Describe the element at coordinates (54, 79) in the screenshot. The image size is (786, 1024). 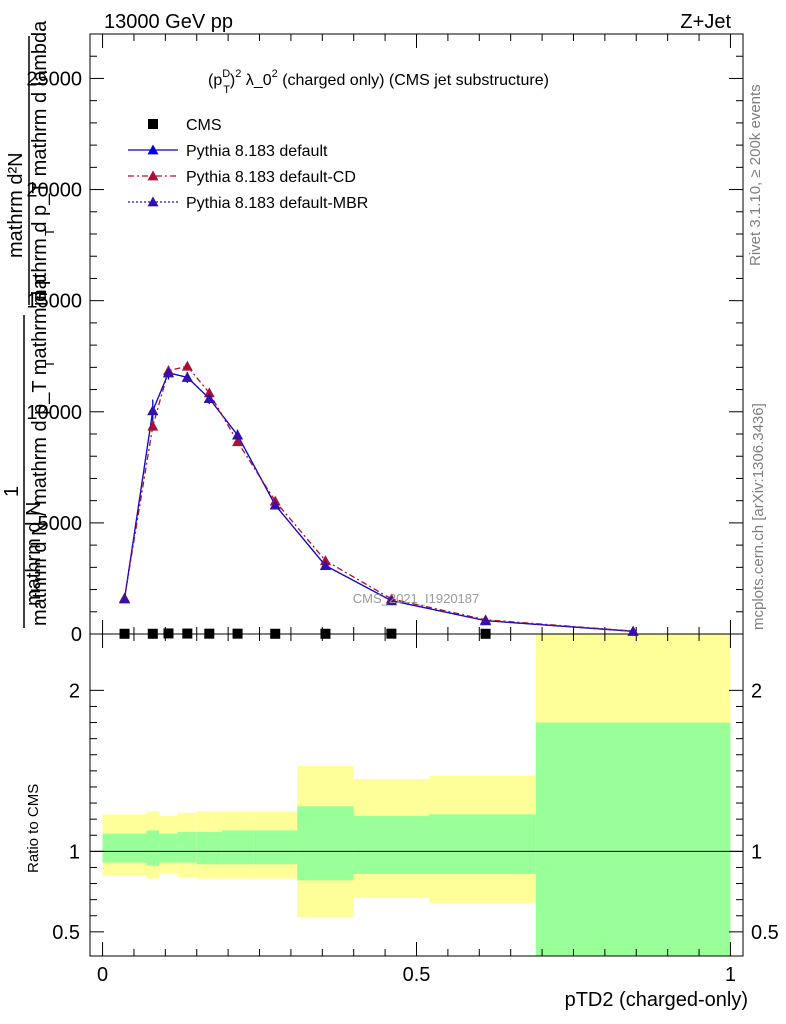
I see `y-tick-label: 25000` at that location.